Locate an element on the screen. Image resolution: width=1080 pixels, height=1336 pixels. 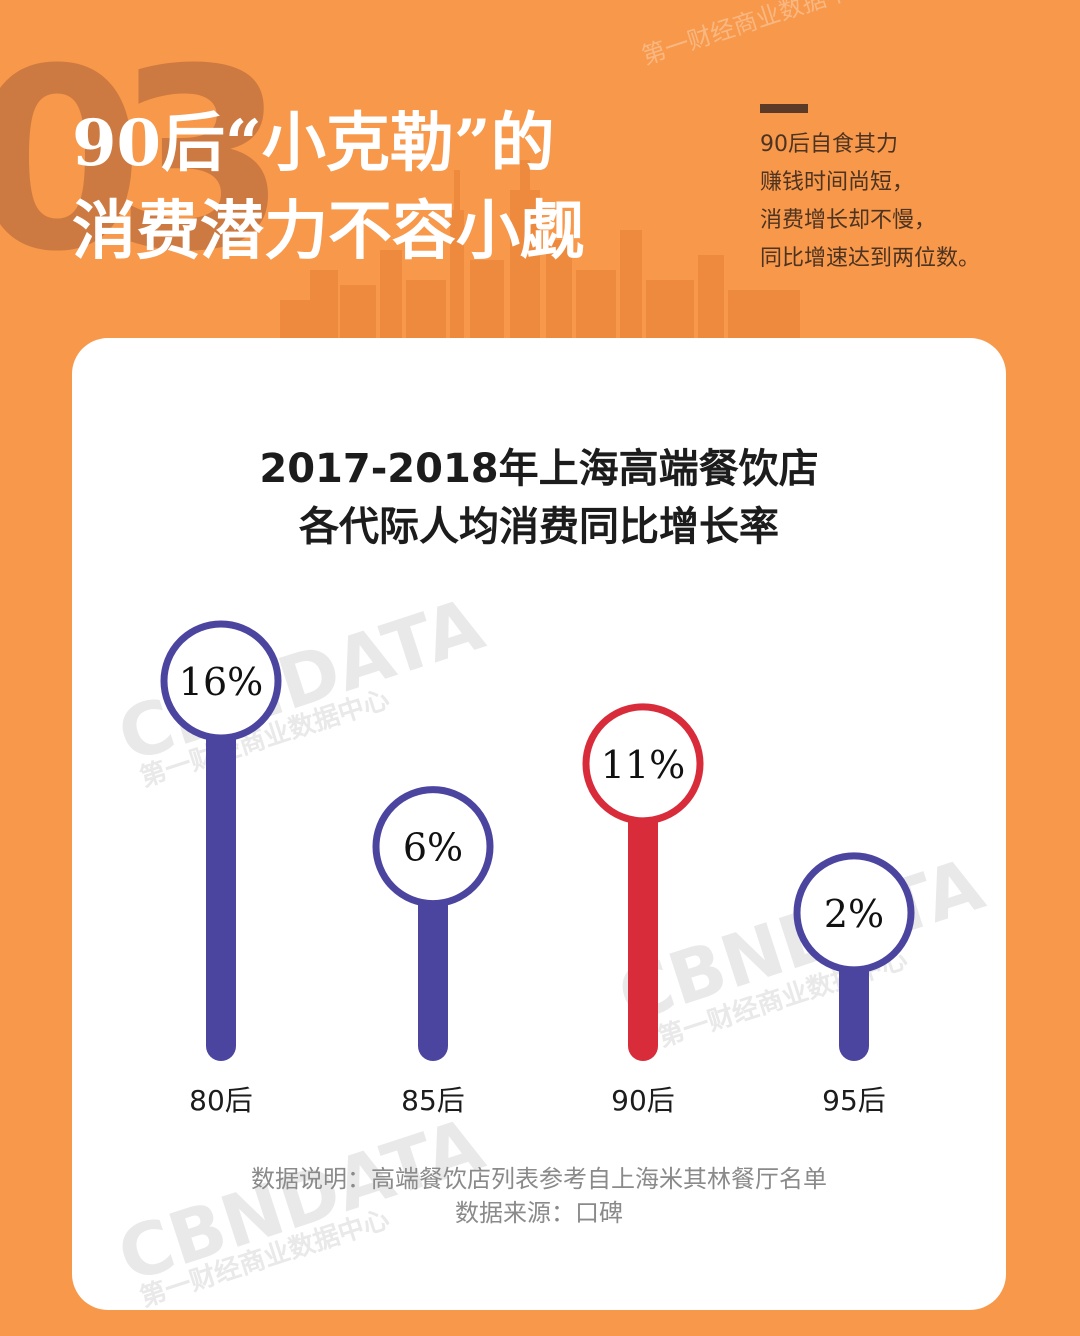
category-label-90后: 90后 is located at coordinates (643, 1100).